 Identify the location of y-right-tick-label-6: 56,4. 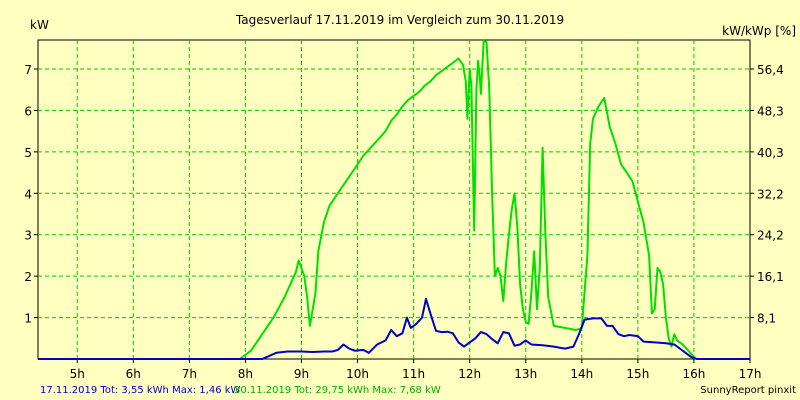
(770, 70).